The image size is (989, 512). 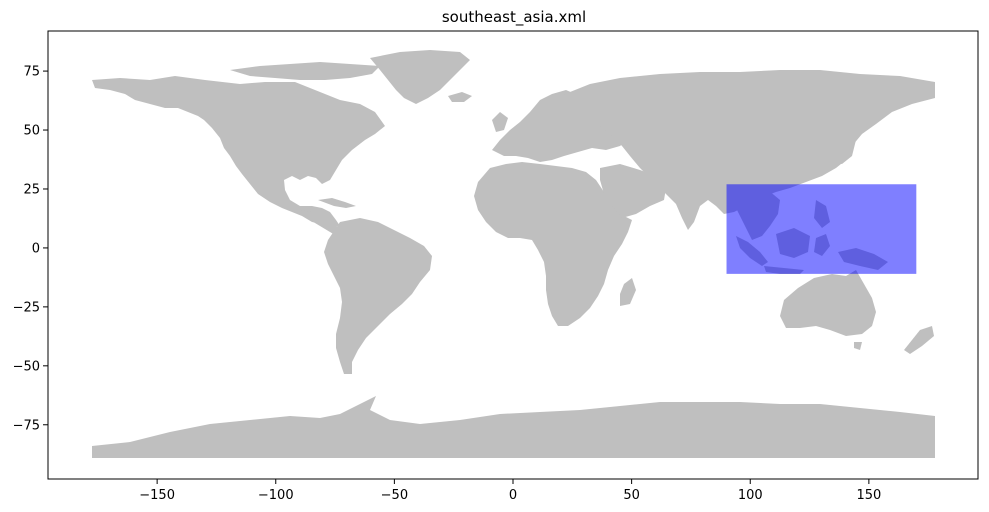 I want to click on x-tick-label: 50, so click(x=631, y=495).